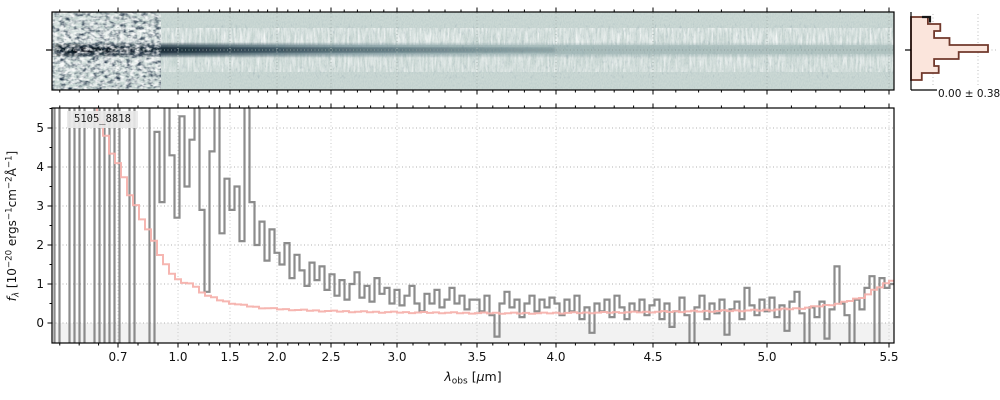 This screenshot has width=1000, height=400. Describe the element at coordinates (12, 235) in the screenshot. I see `label-part: ergs` at that location.